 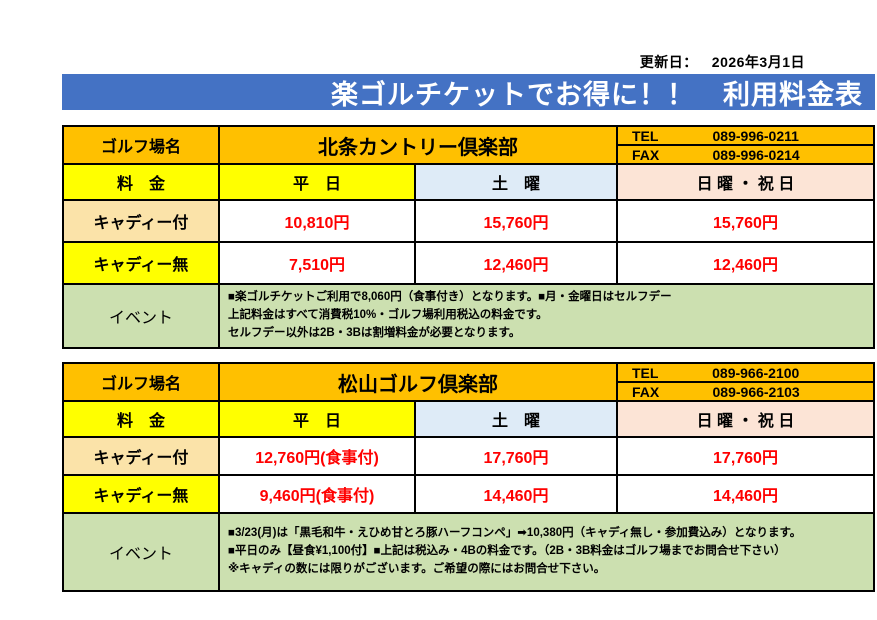 What do you see at coordinates (317, 263) in the screenshot?
I see `price-weekday-nocaddy: 7,510円` at bounding box center [317, 263].